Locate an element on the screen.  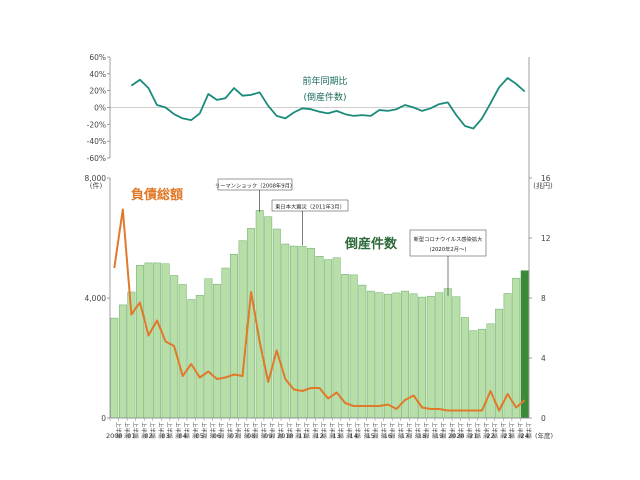
x-year-label: 18 is located at coordinates (422, 436).